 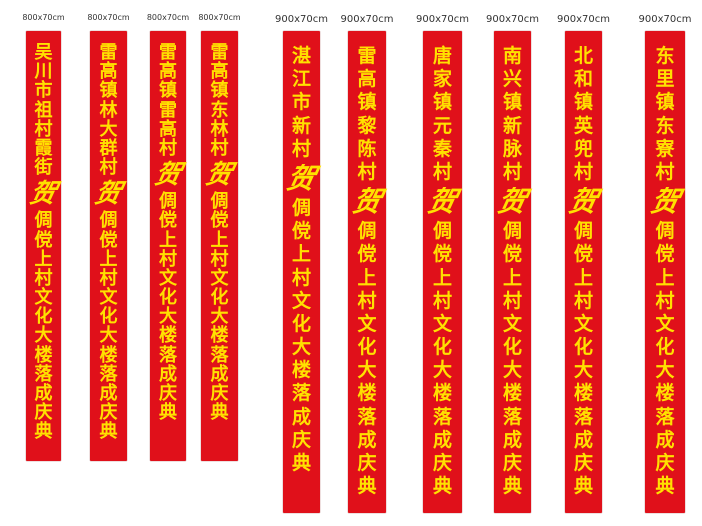 What do you see at coordinates (442, 79) in the screenshot?
I see `place-char: 家` at bounding box center [442, 79].